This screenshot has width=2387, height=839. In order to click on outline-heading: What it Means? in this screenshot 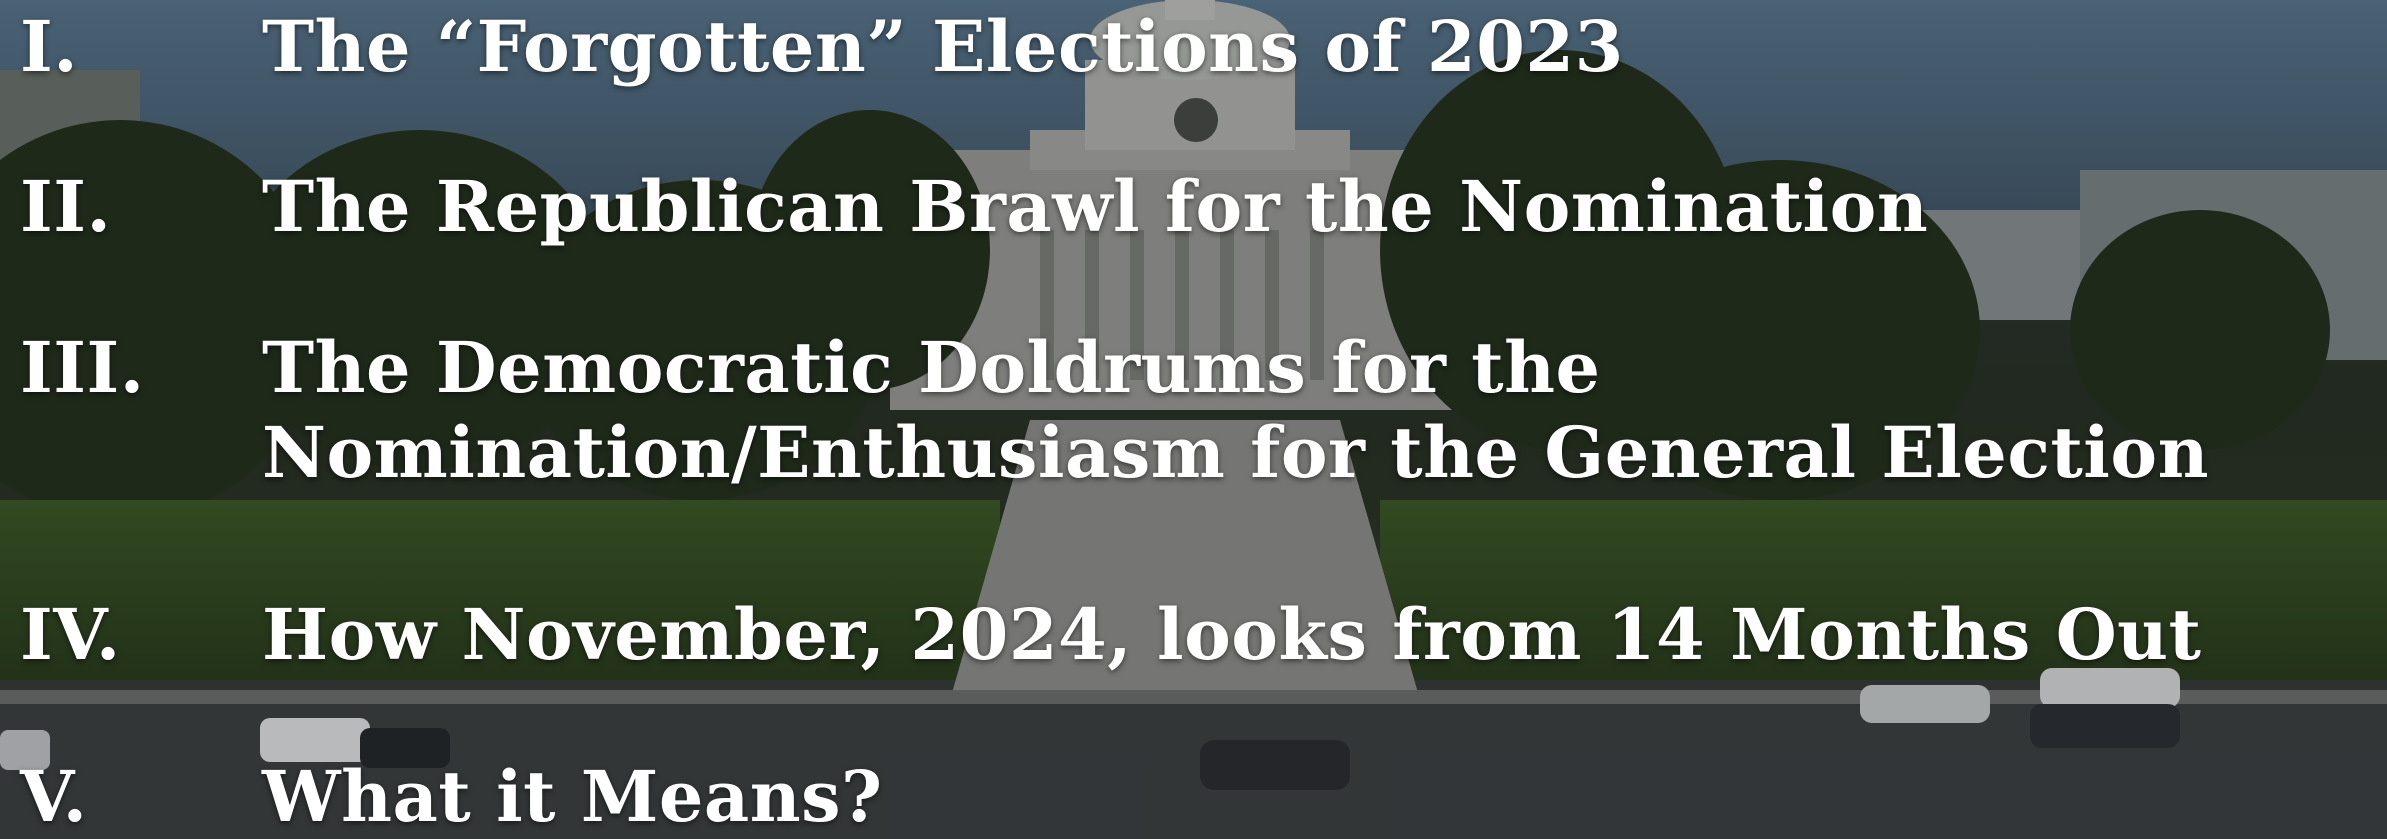, I will do `click(572, 796)`.